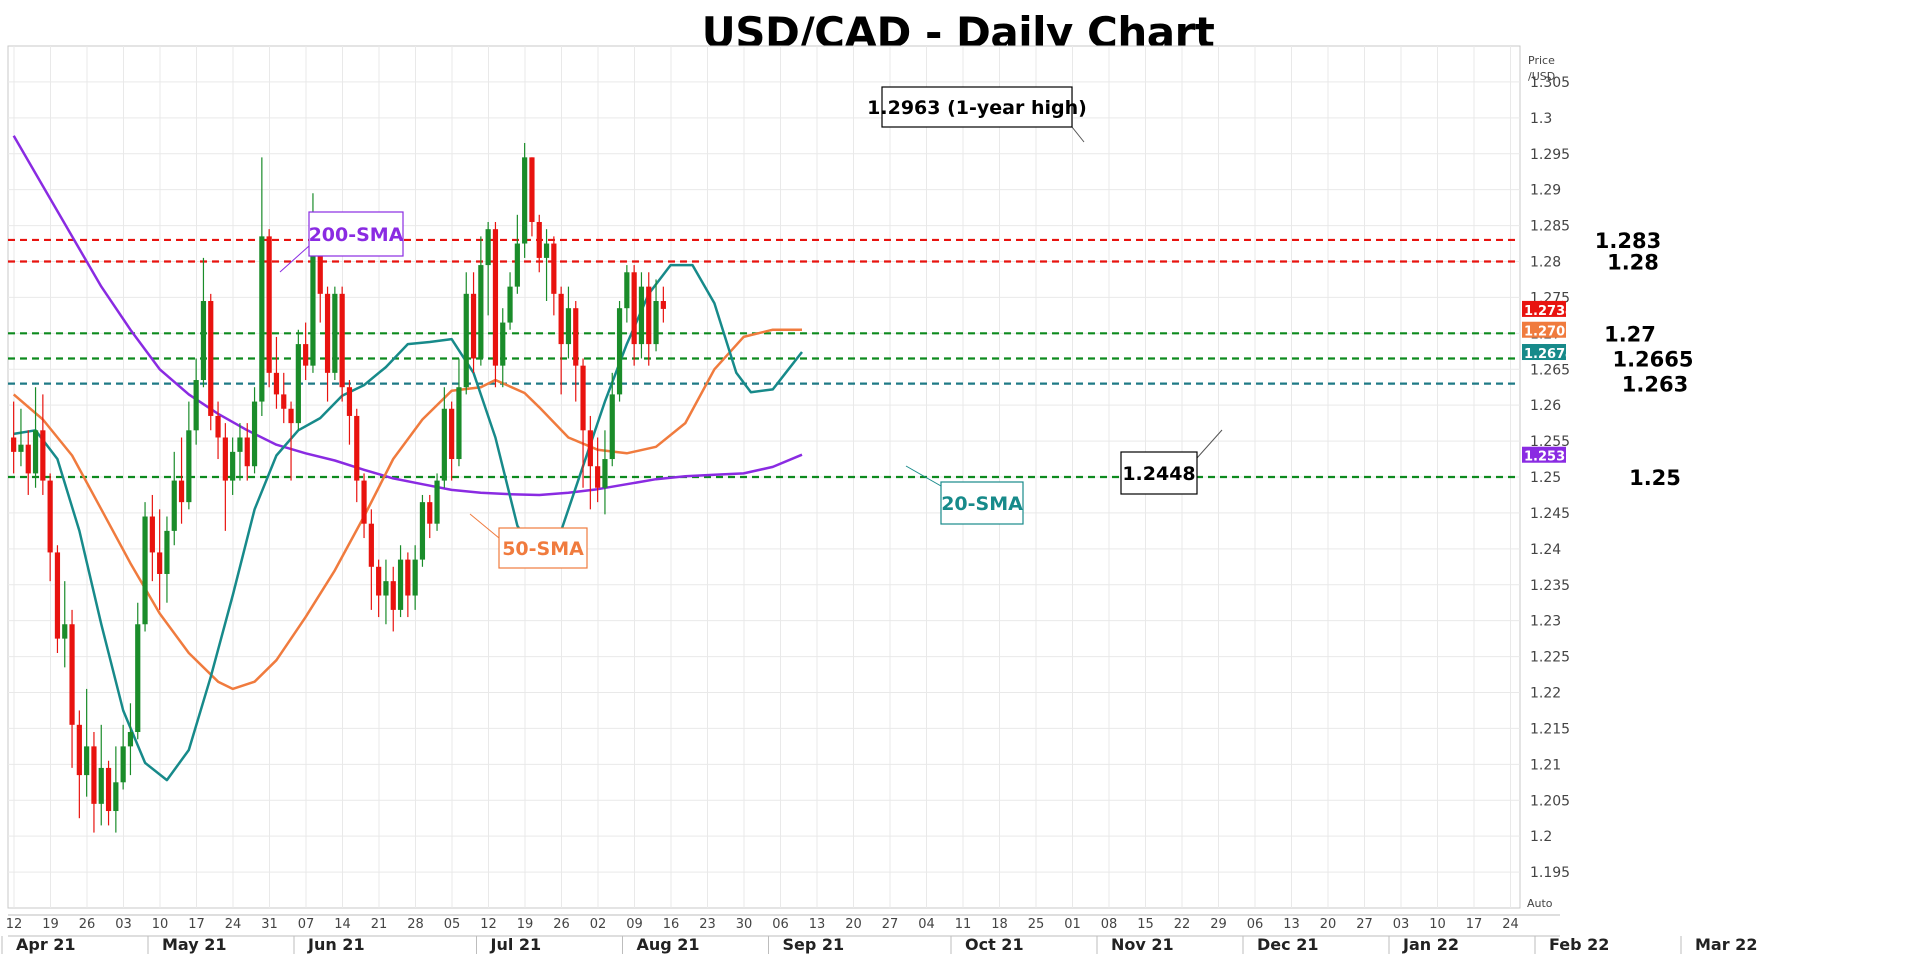 The height and width of the screenshot is (954, 1916). What do you see at coordinates (306, 924) in the screenshot?
I see `x-tick-label: 07` at bounding box center [306, 924].